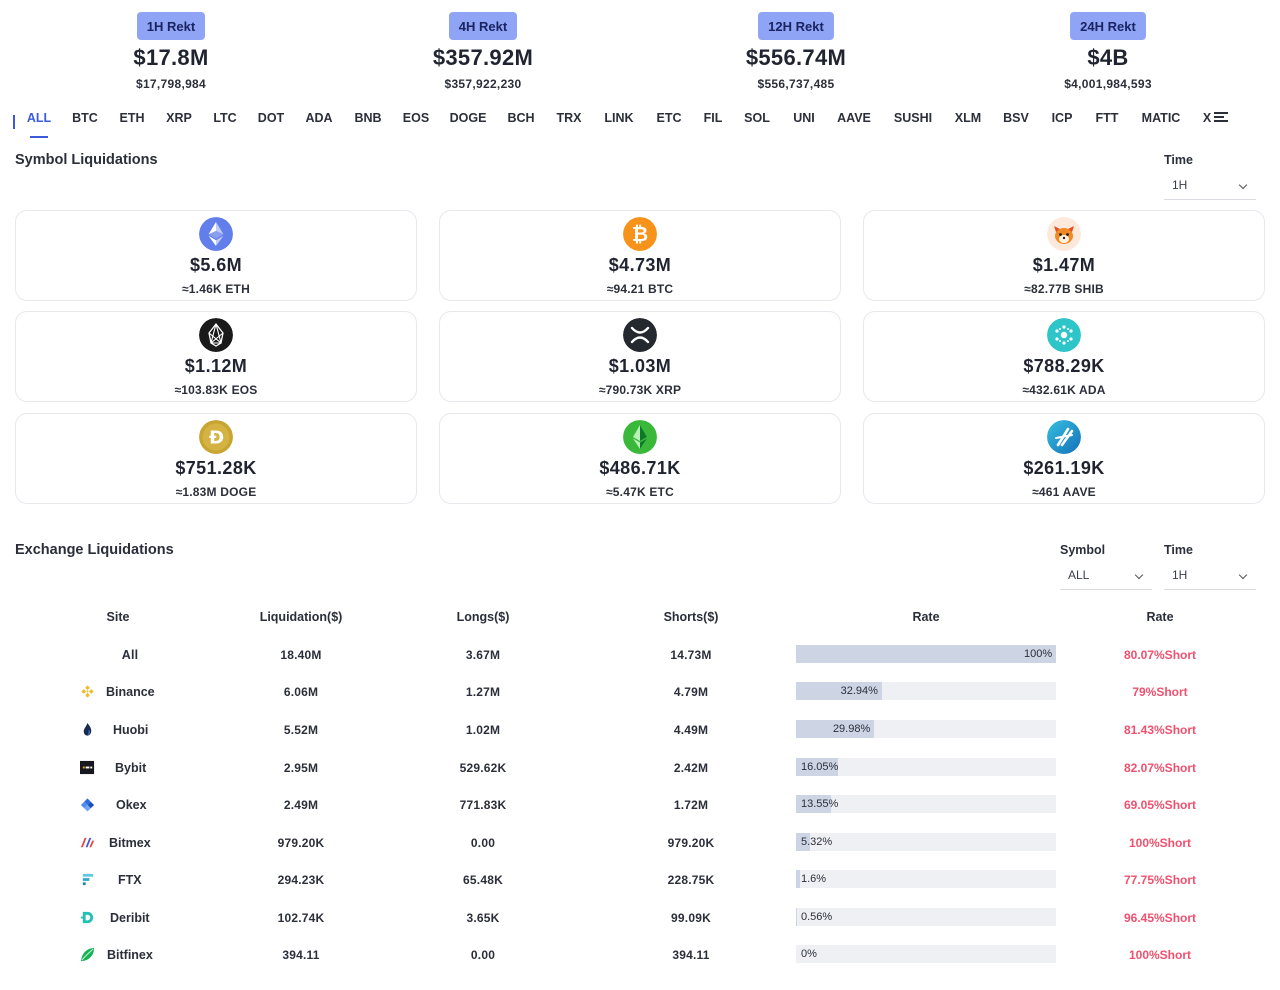  Describe the element at coordinates (271, 118) in the screenshot. I see `tab-dot: DOT` at that location.